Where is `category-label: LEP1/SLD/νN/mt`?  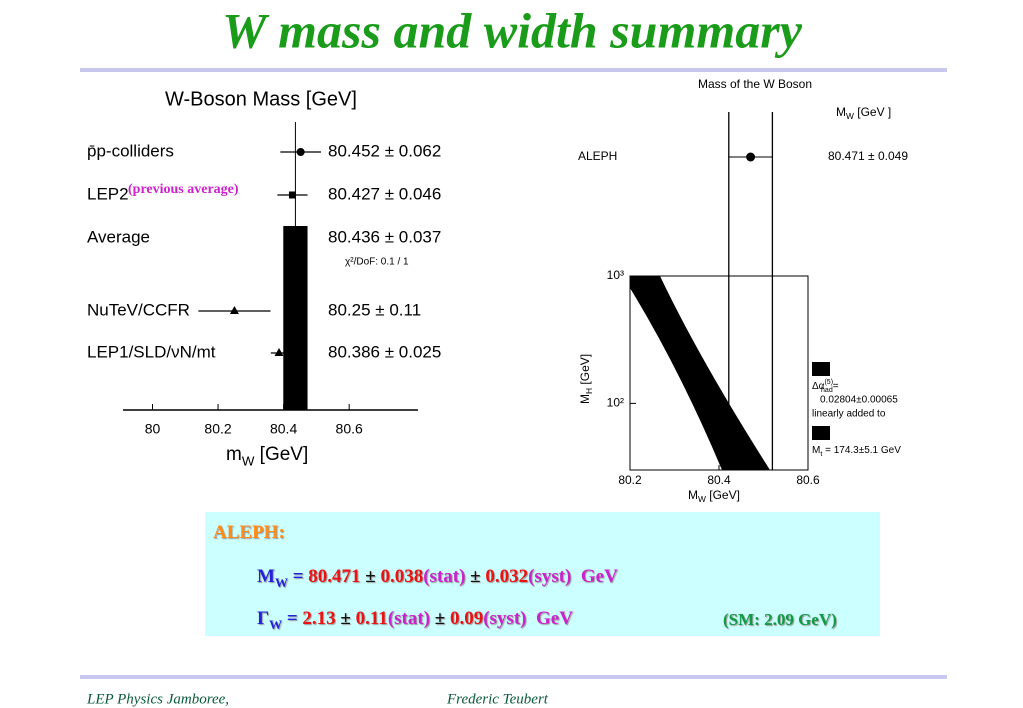
category-label: LEP1/SLD/νN/mt is located at coordinates (151, 351).